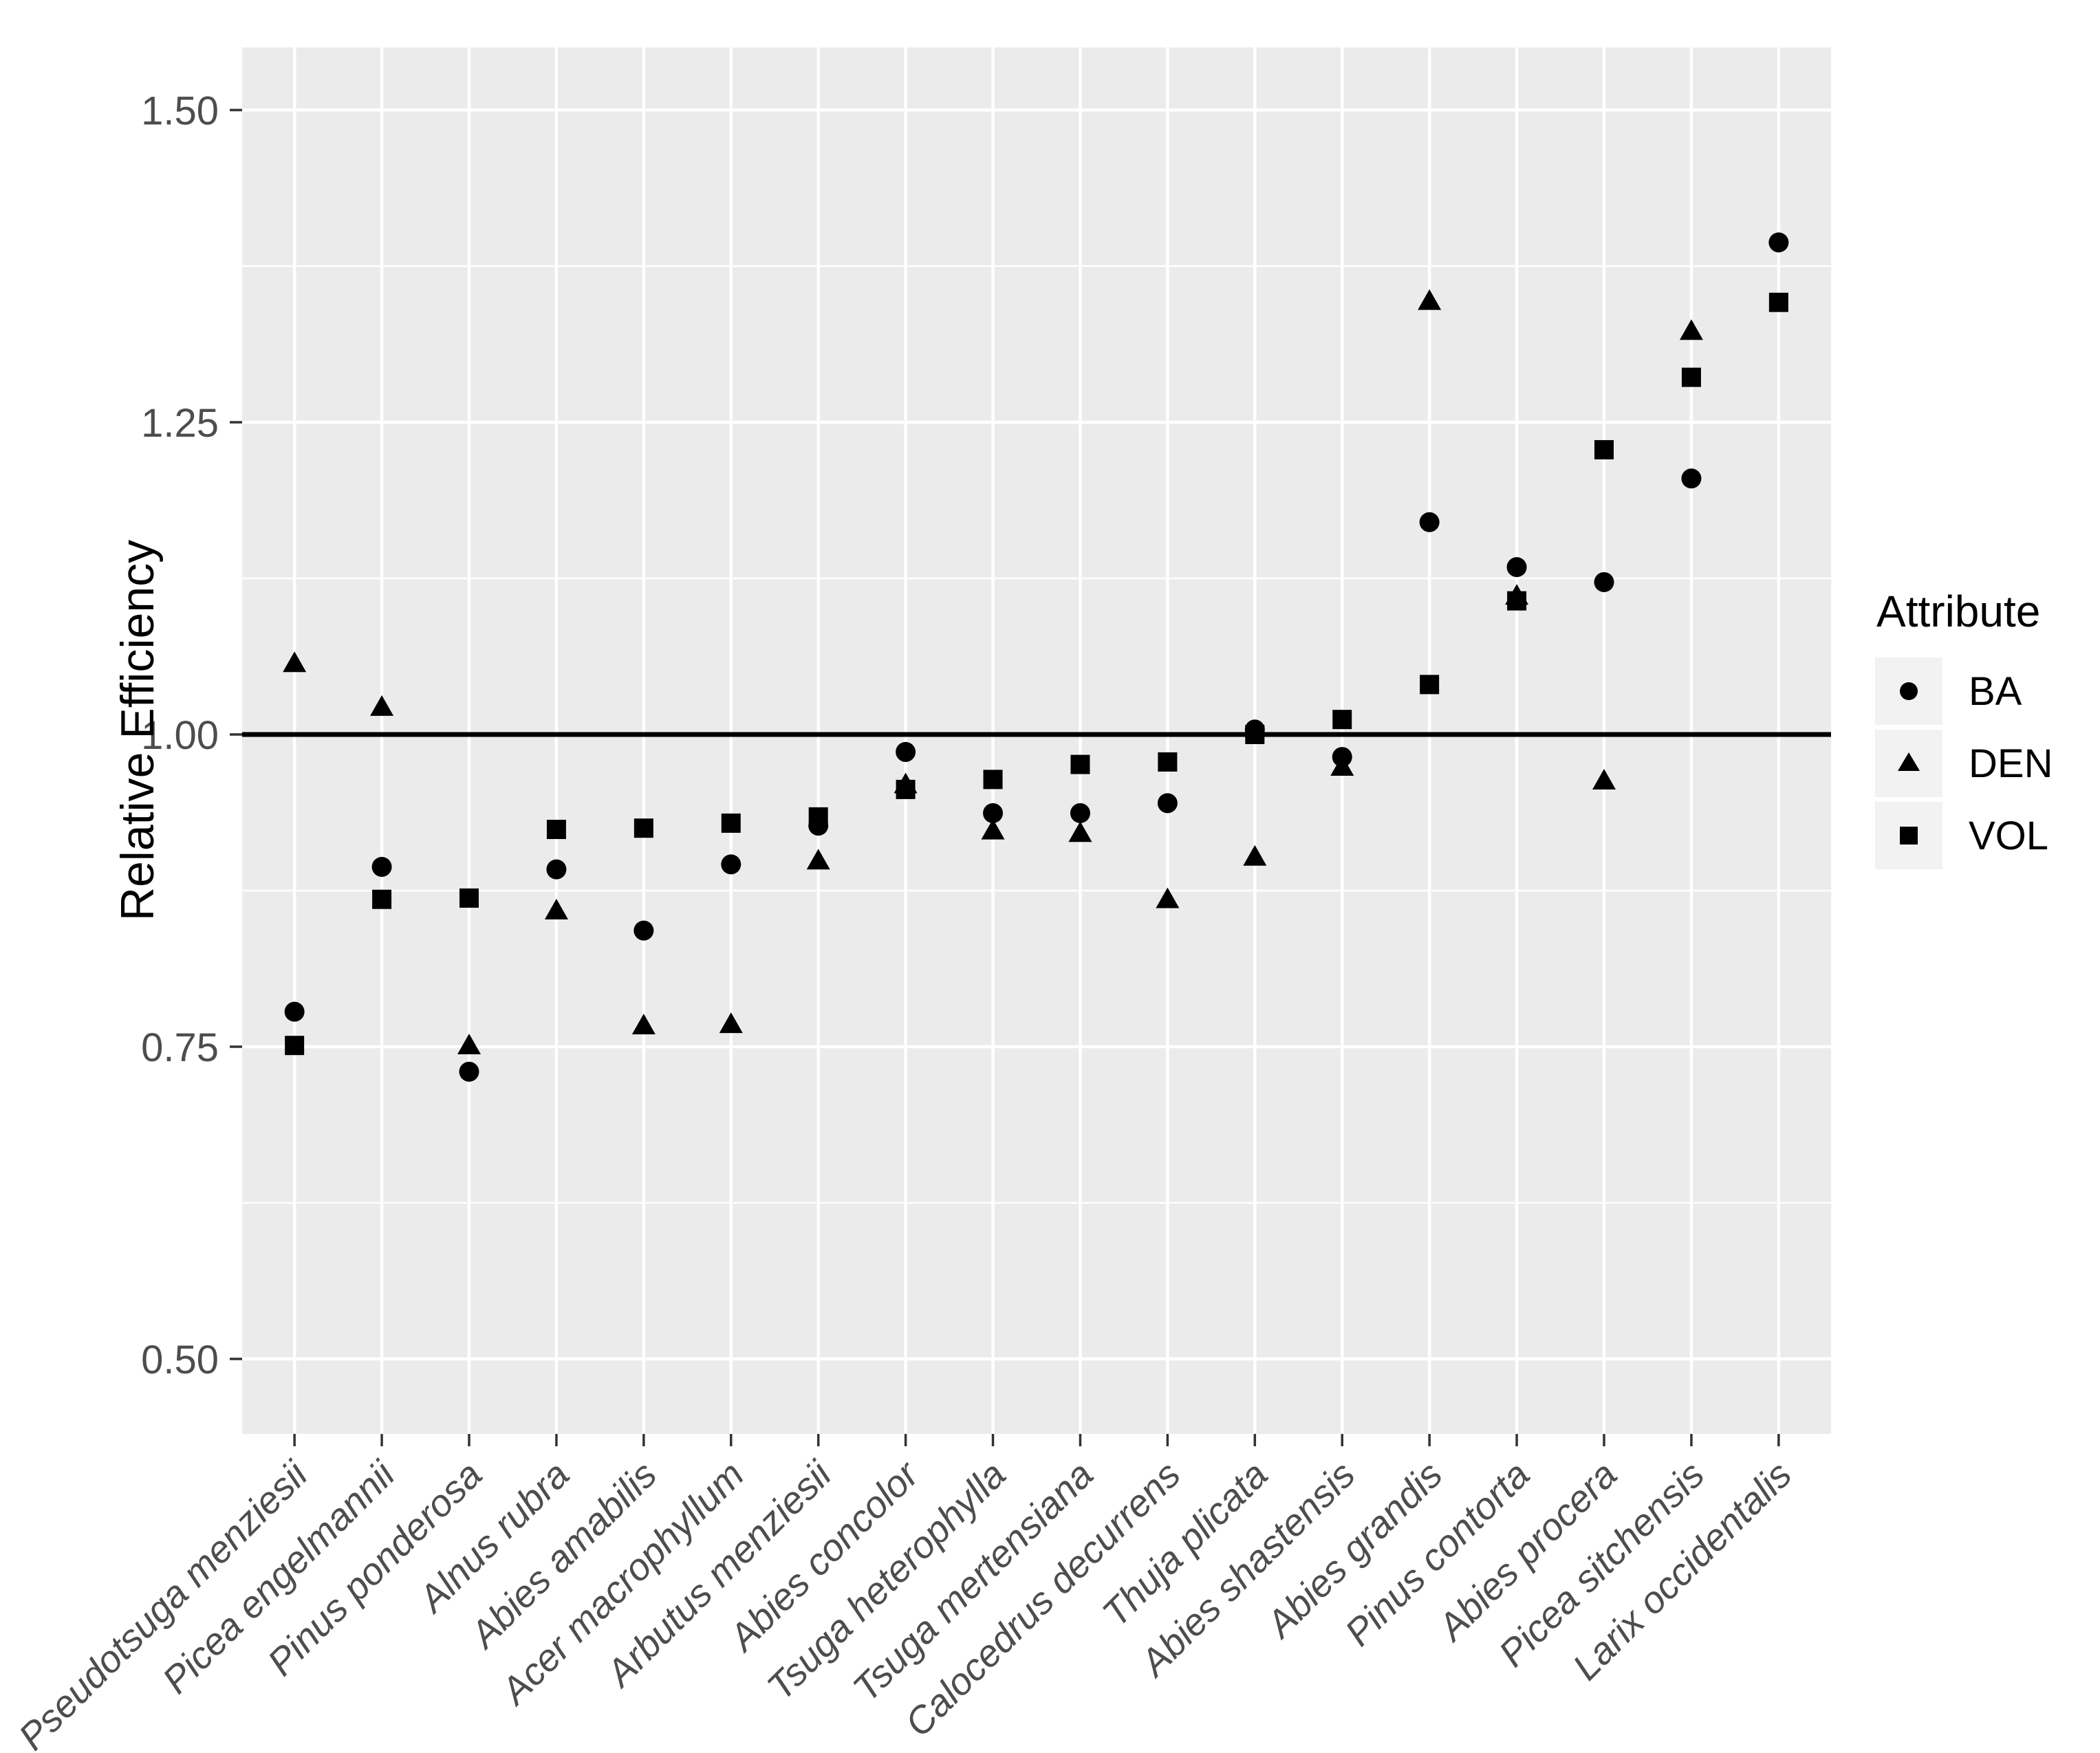 Image resolution: width=2100 pixels, height=1753 pixels. What do you see at coordinates (2009, 835) in the screenshot?
I see `legend-entry-label: VOL` at bounding box center [2009, 835].